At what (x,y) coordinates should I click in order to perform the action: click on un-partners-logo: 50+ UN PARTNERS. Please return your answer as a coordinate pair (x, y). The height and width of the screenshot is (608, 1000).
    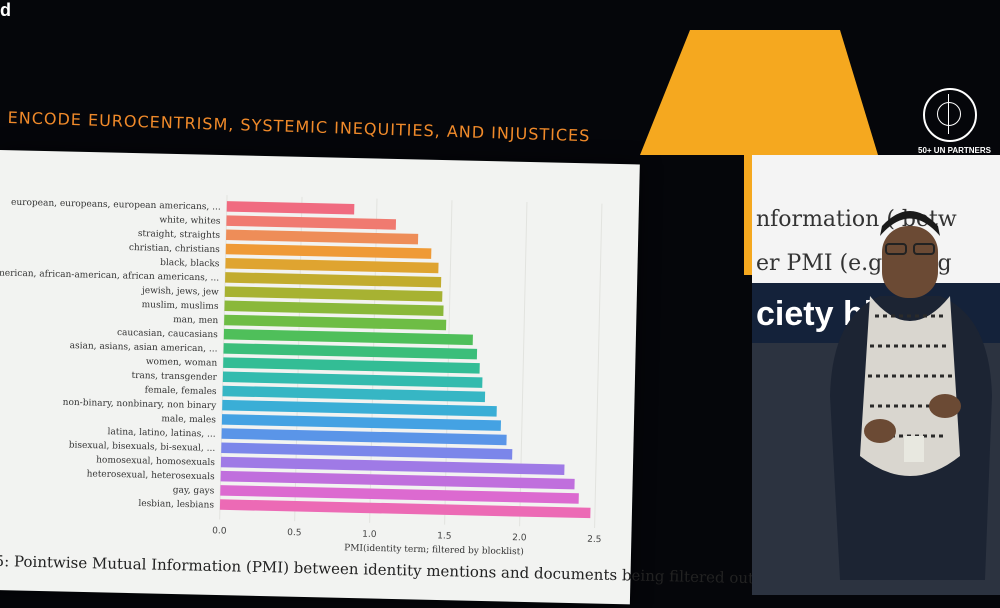
    Looking at the image, I should click on (954, 121).